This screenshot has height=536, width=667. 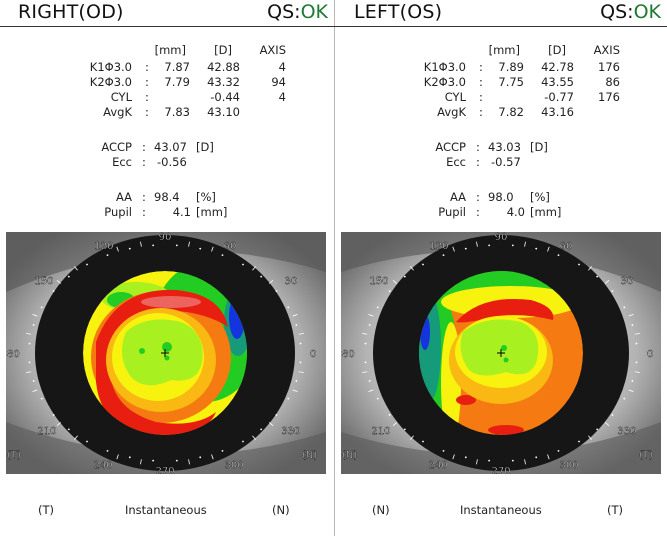 What do you see at coordinates (646, 455) in the screenshot?
I see `side-label-right: (T)` at bounding box center [646, 455].